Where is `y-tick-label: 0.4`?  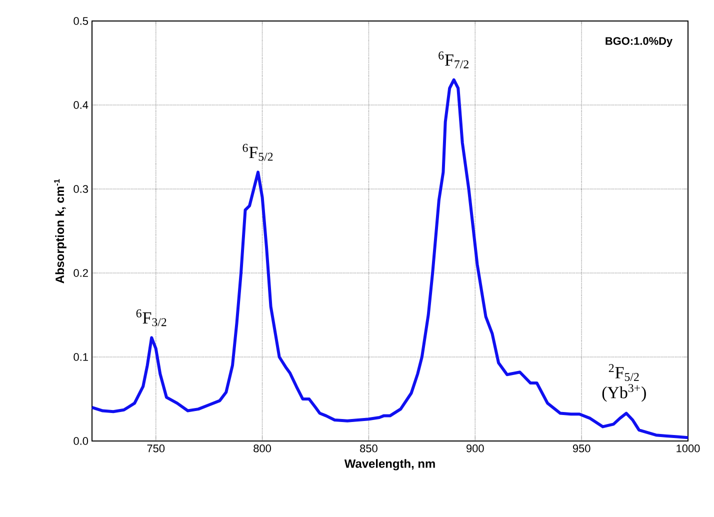
y-tick-label: 0.4 is located at coordinates (81, 105).